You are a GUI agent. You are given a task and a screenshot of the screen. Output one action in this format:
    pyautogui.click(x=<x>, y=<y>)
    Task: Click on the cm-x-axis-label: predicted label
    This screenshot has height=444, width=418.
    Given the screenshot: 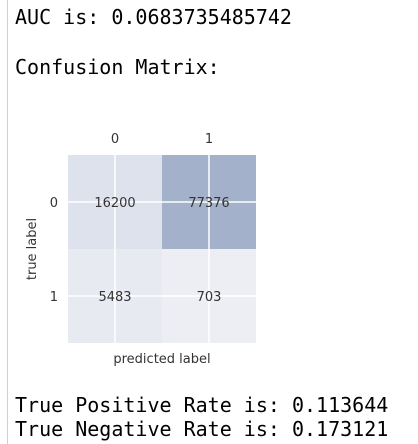 What is the action you would take?
    pyautogui.click(x=161, y=359)
    